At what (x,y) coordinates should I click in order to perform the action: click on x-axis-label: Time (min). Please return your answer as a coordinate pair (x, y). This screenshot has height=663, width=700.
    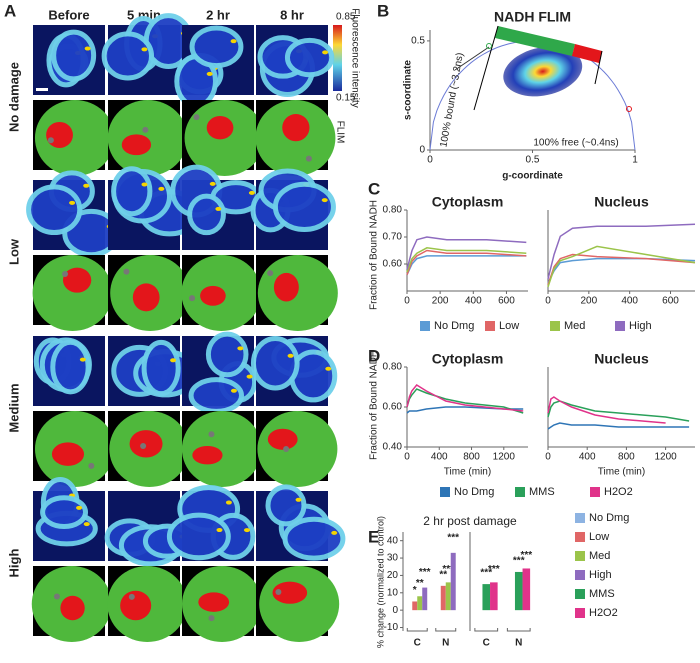
    Looking at the image, I should click on (467, 472).